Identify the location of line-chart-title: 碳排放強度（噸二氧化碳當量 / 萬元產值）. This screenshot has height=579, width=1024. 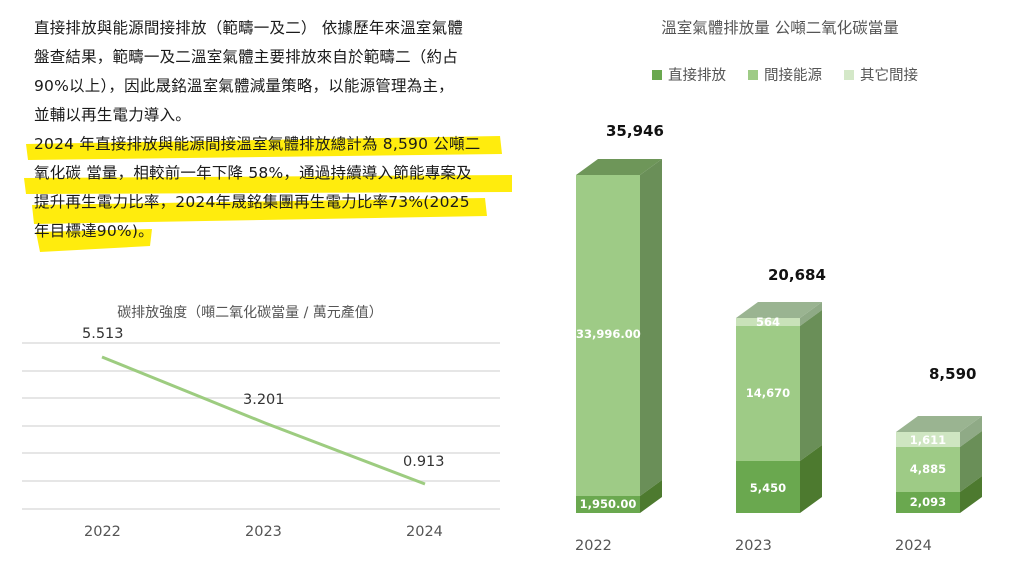
(250, 313).